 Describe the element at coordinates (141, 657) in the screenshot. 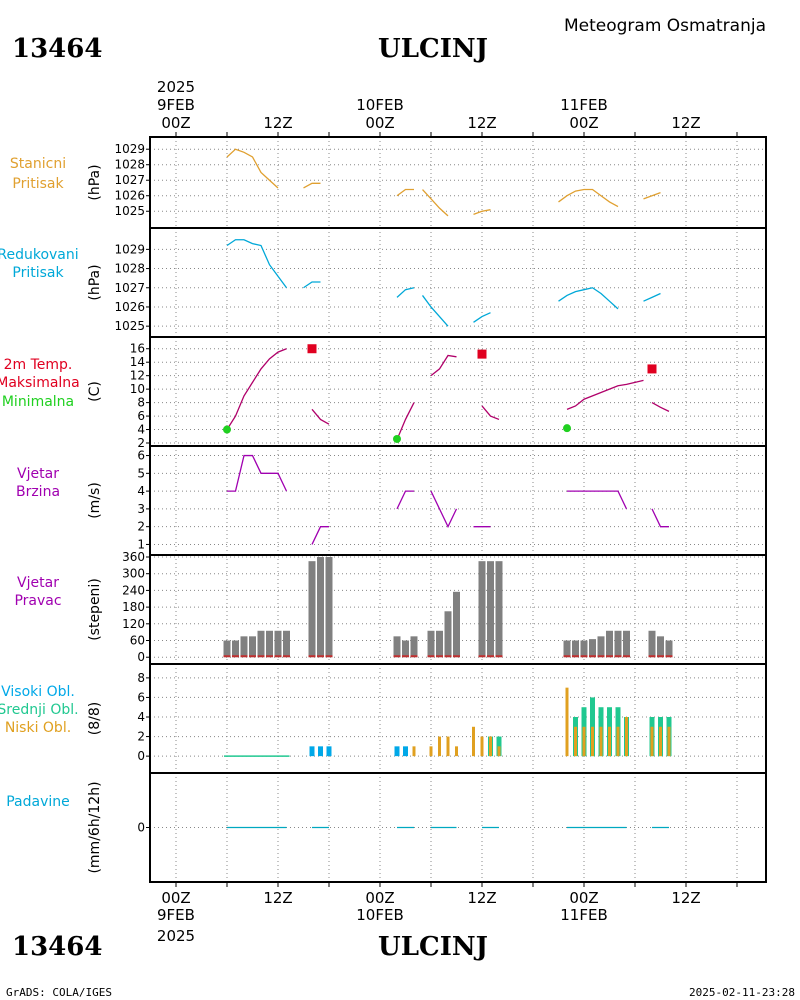

I see `ytick-label: 0` at that location.